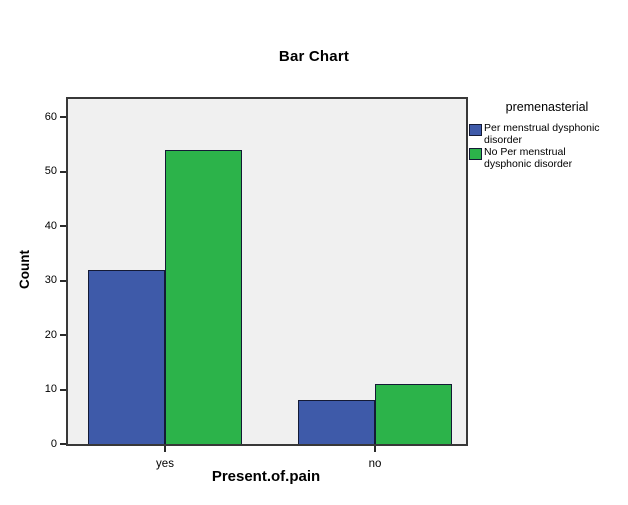 This screenshot has height=505, width=628. I want to click on legend-entry-2: No Per menstrual dysphonic disorder, so click(547, 158).